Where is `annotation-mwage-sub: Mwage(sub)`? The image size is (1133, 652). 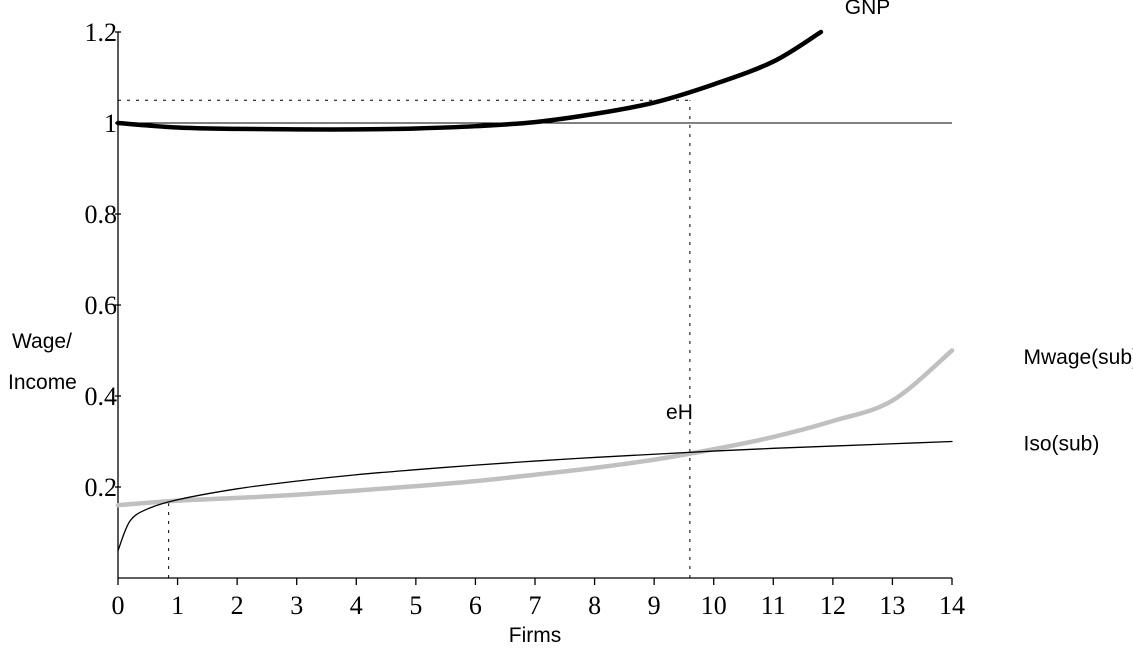 annotation-mwage-sub: Mwage(sub) is located at coordinates (1078, 357).